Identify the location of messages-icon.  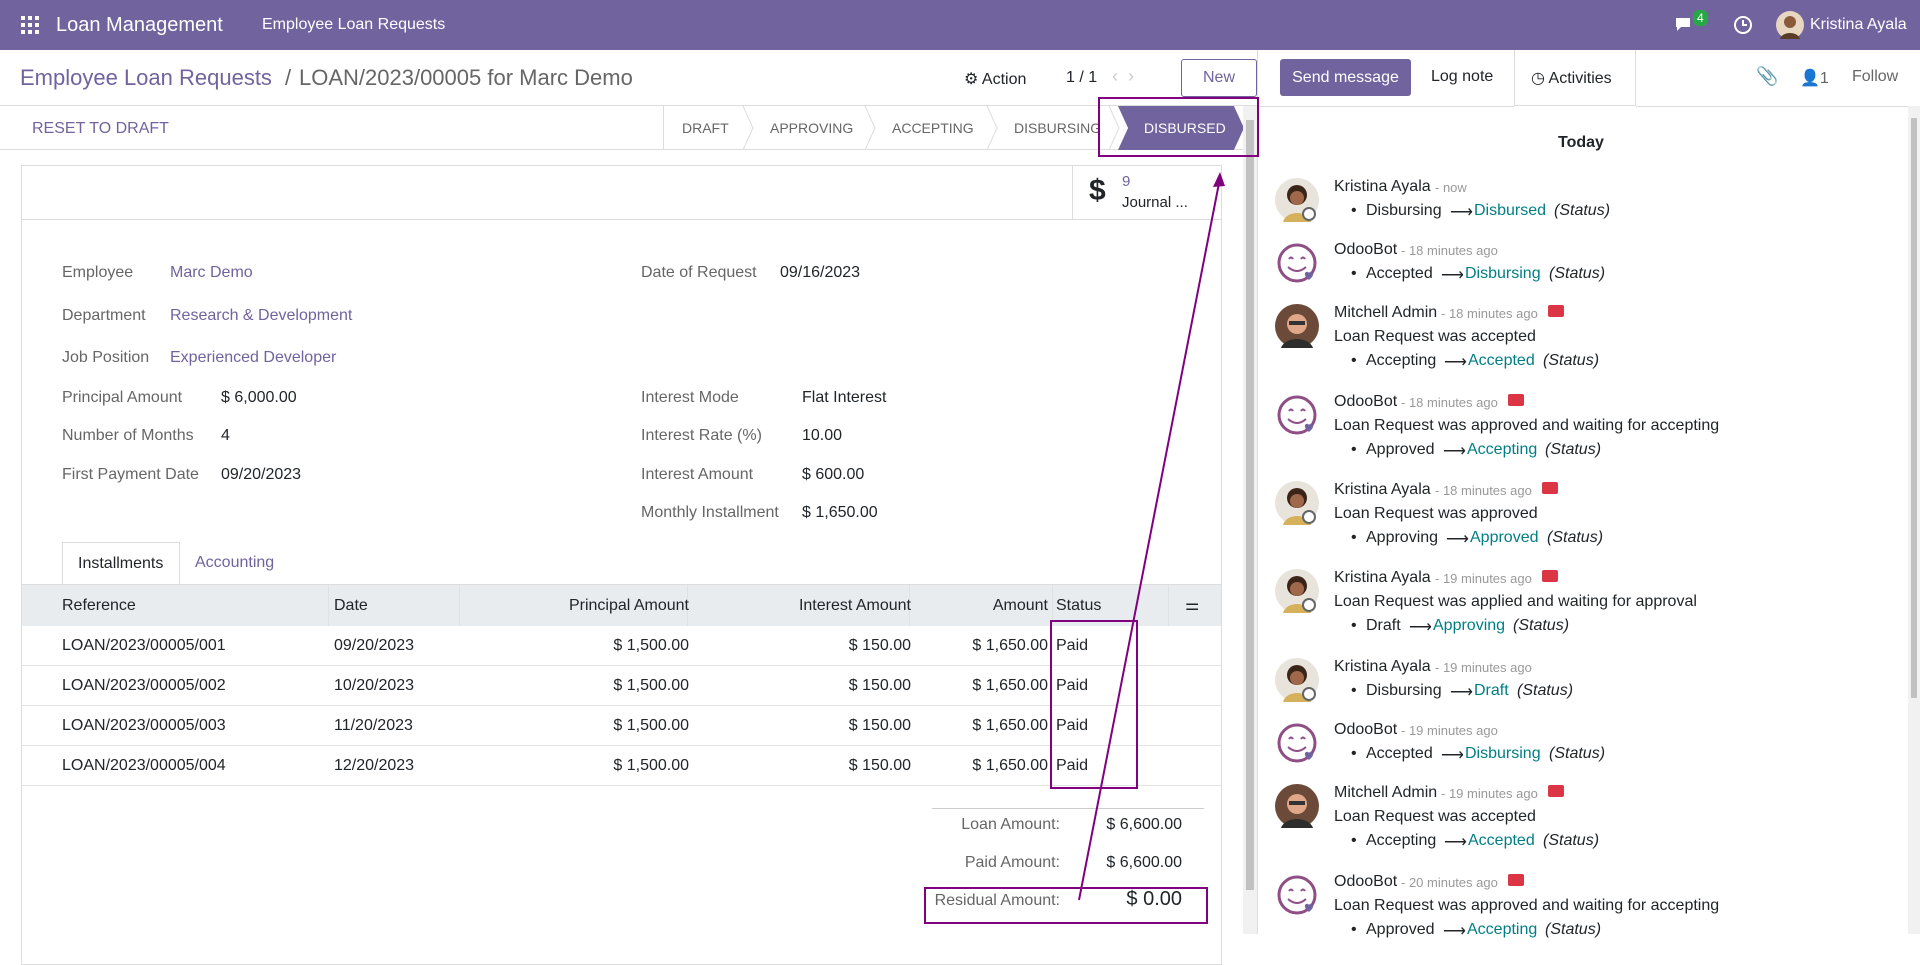
(1685, 25).